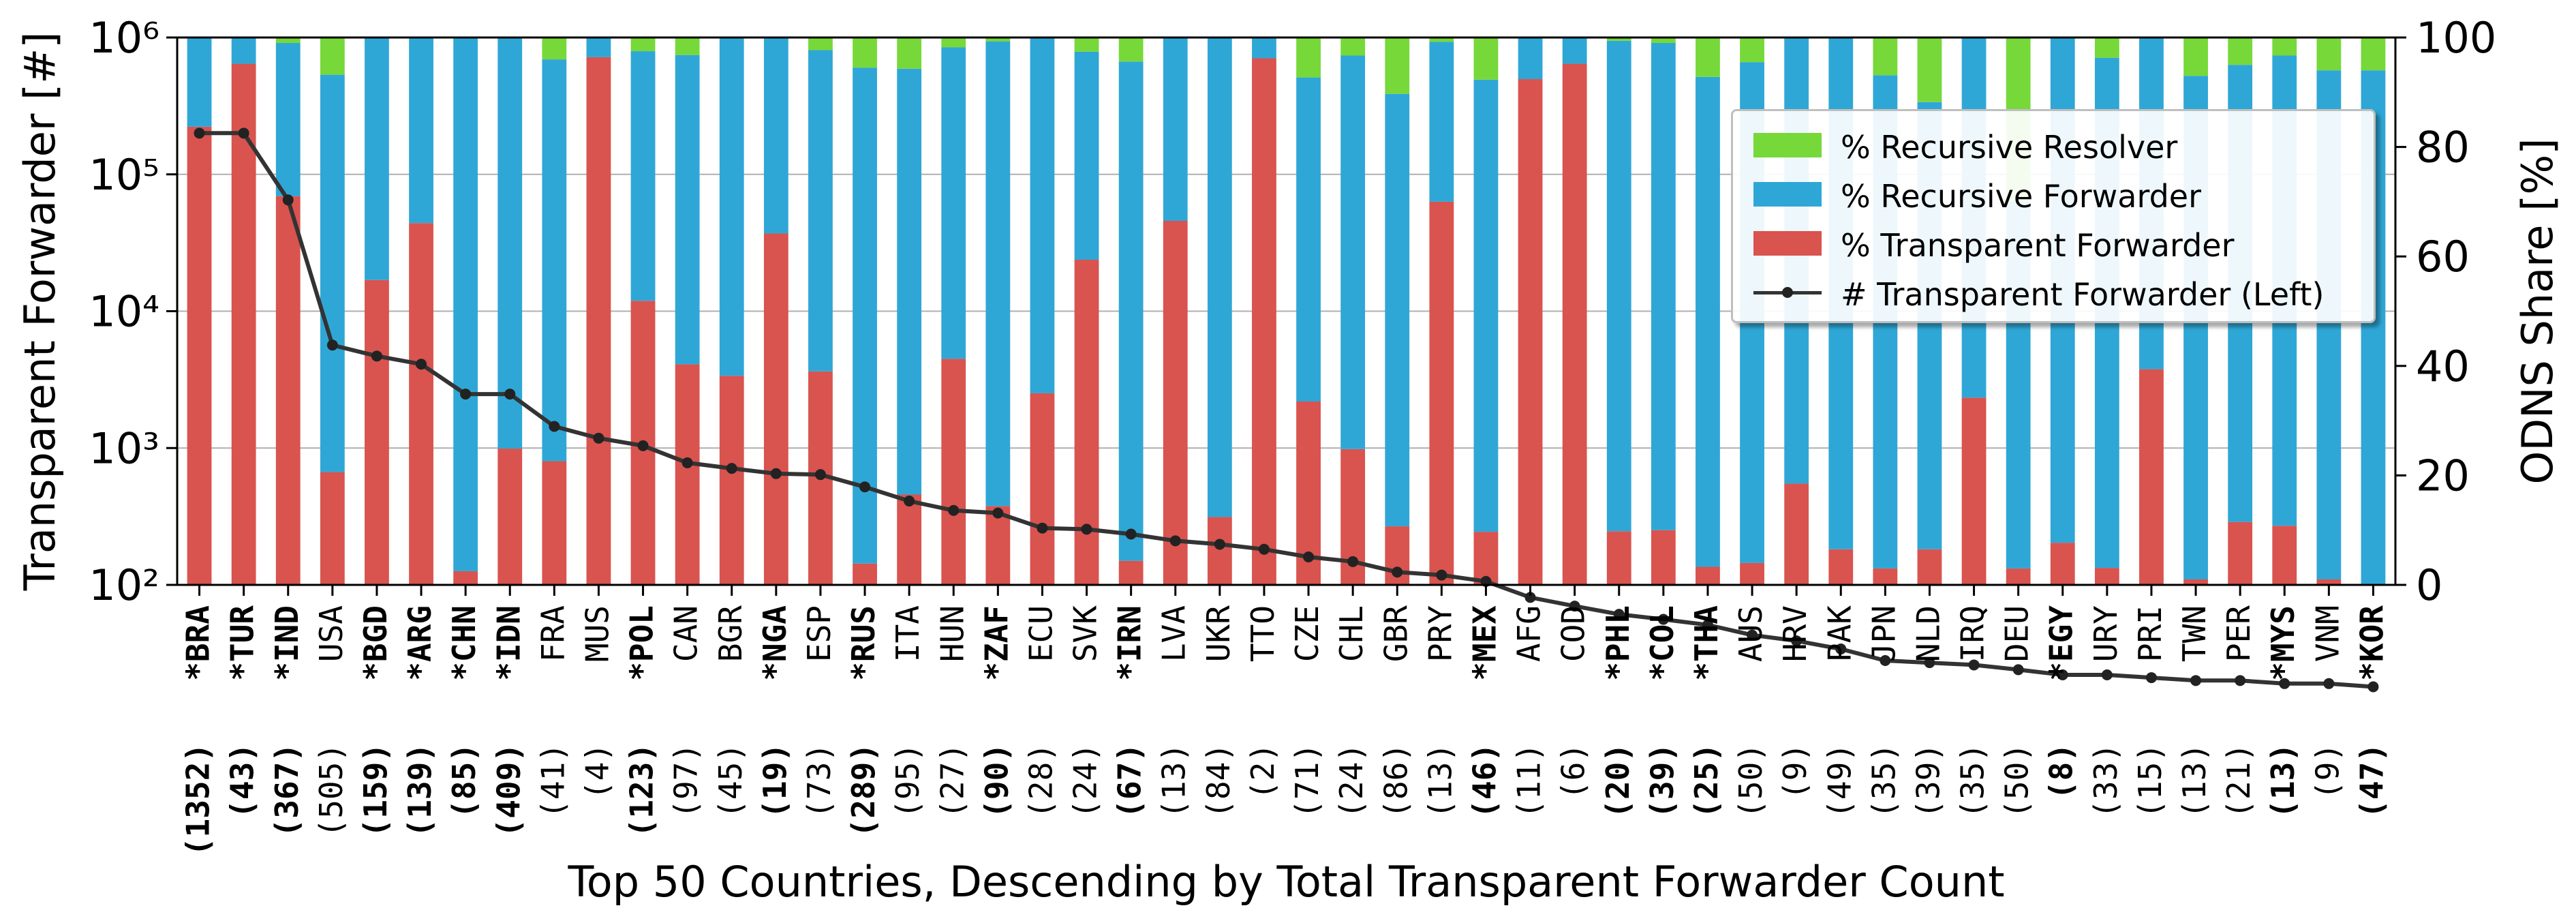 This screenshot has height=923, width=2576. What do you see at coordinates (331, 633) in the screenshot?
I see `x-category-label: USA` at bounding box center [331, 633].